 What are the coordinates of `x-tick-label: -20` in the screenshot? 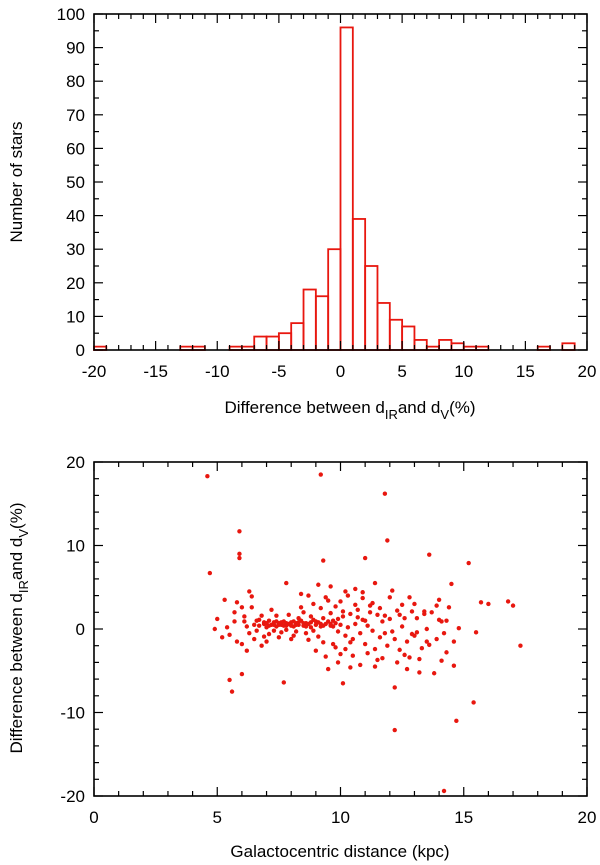 It's located at (94, 371).